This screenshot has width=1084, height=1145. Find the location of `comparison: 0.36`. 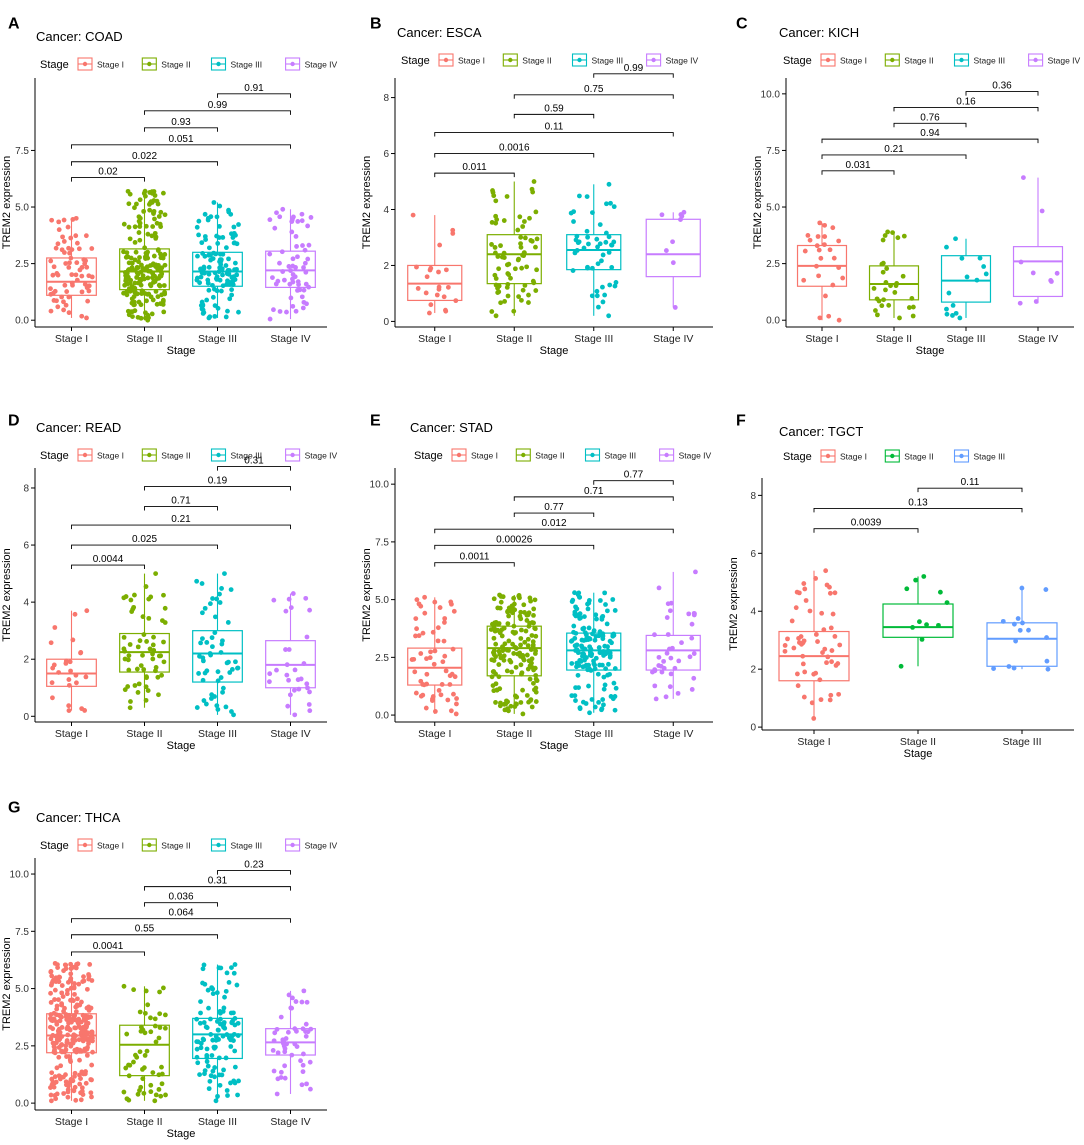

comparison: 0.36 is located at coordinates (1002, 88).